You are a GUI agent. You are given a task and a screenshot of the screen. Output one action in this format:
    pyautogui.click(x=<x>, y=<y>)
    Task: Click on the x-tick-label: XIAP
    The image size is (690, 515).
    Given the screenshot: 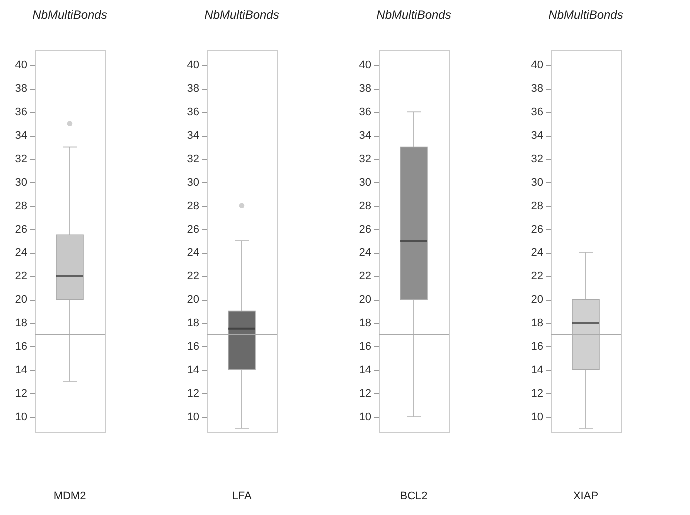 What is the action you would take?
    pyautogui.click(x=586, y=496)
    